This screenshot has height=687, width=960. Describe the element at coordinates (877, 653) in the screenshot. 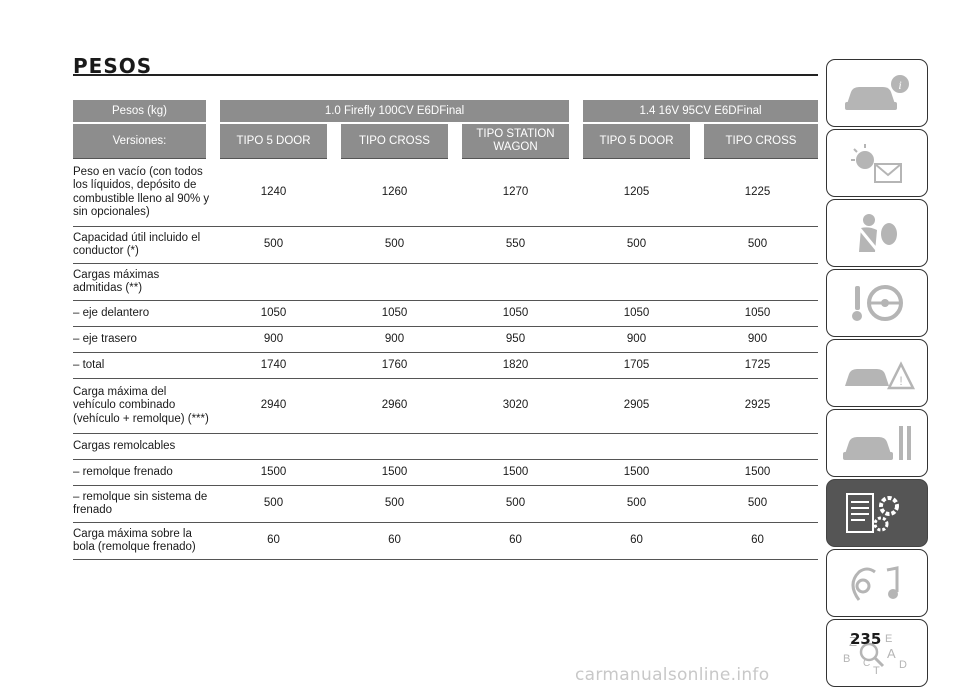

I see `tab-index: Z E A B C D T` at that location.